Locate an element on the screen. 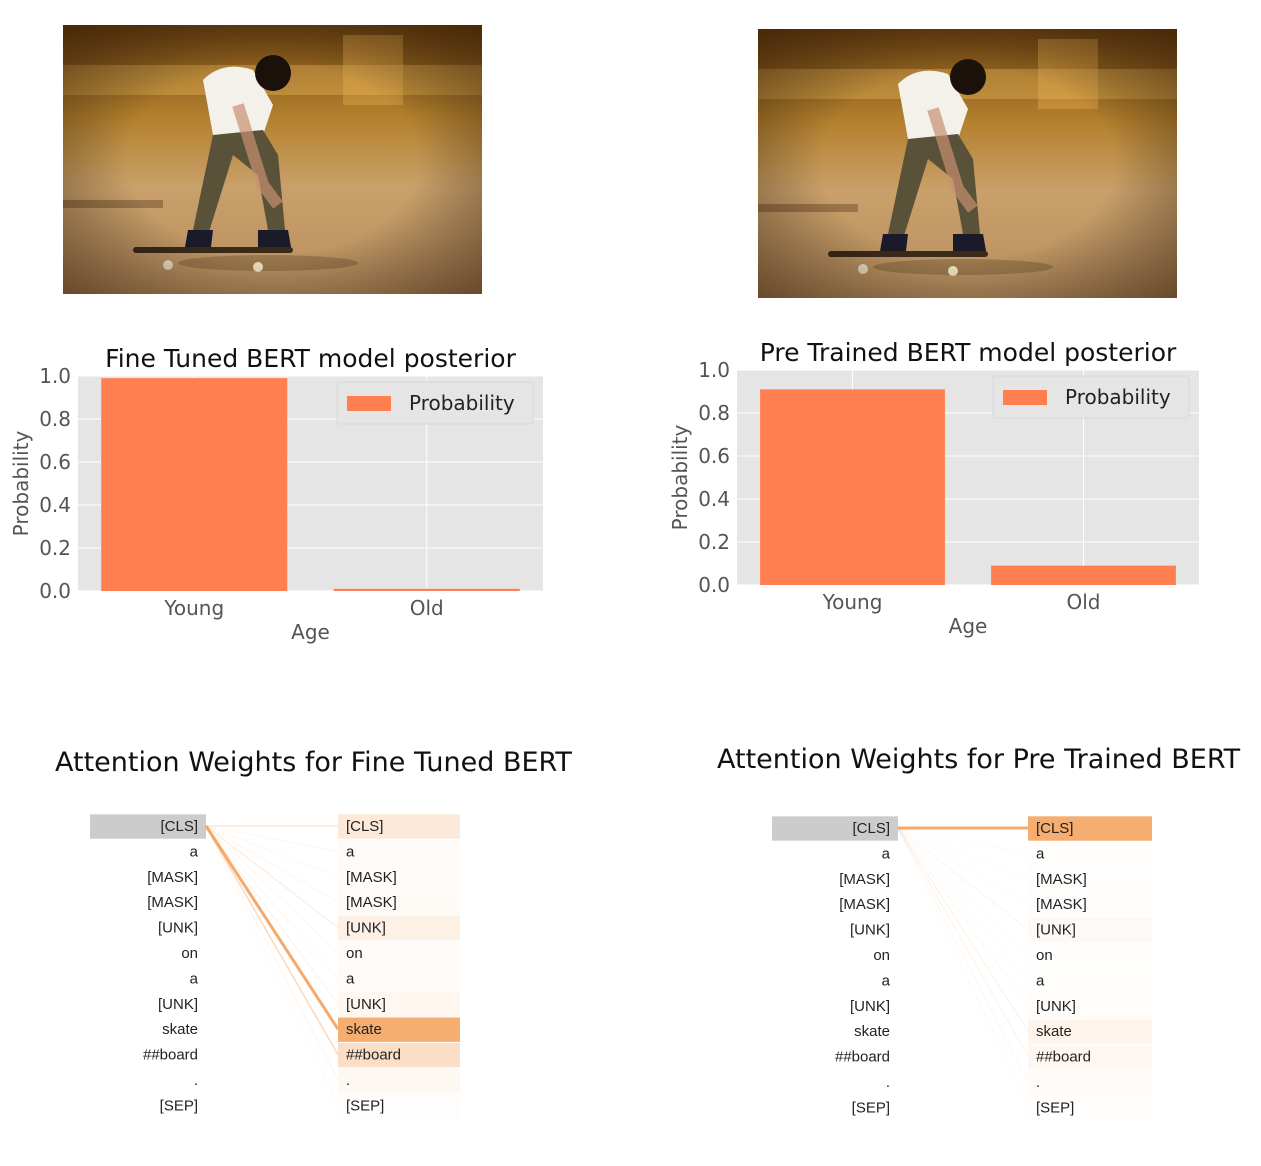 Image resolution: width=1261 pixels, height=1166 pixels. y-tick-label: 0.8 is located at coordinates (55, 419).